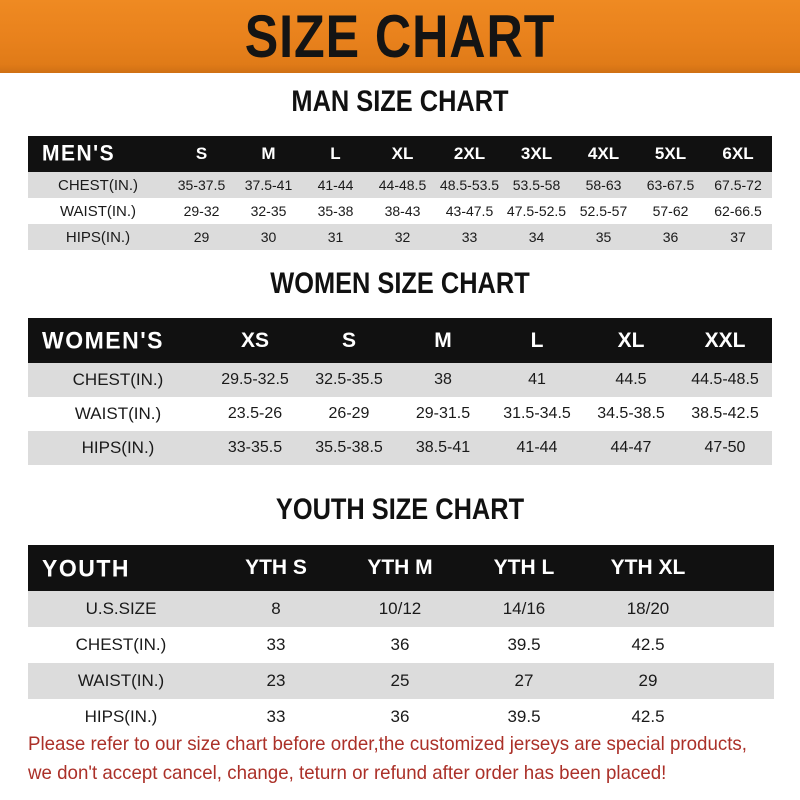 Image resolution: width=800 pixels, height=800 pixels. I want to click on page-banner: SIZE CHART, so click(400, 36).